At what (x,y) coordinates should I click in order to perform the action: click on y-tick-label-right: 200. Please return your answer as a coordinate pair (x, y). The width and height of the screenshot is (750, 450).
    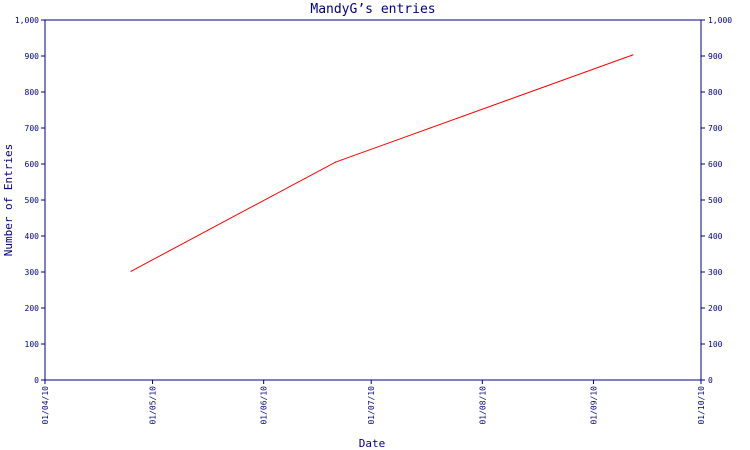
    Looking at the image, I should click on (715, 308).